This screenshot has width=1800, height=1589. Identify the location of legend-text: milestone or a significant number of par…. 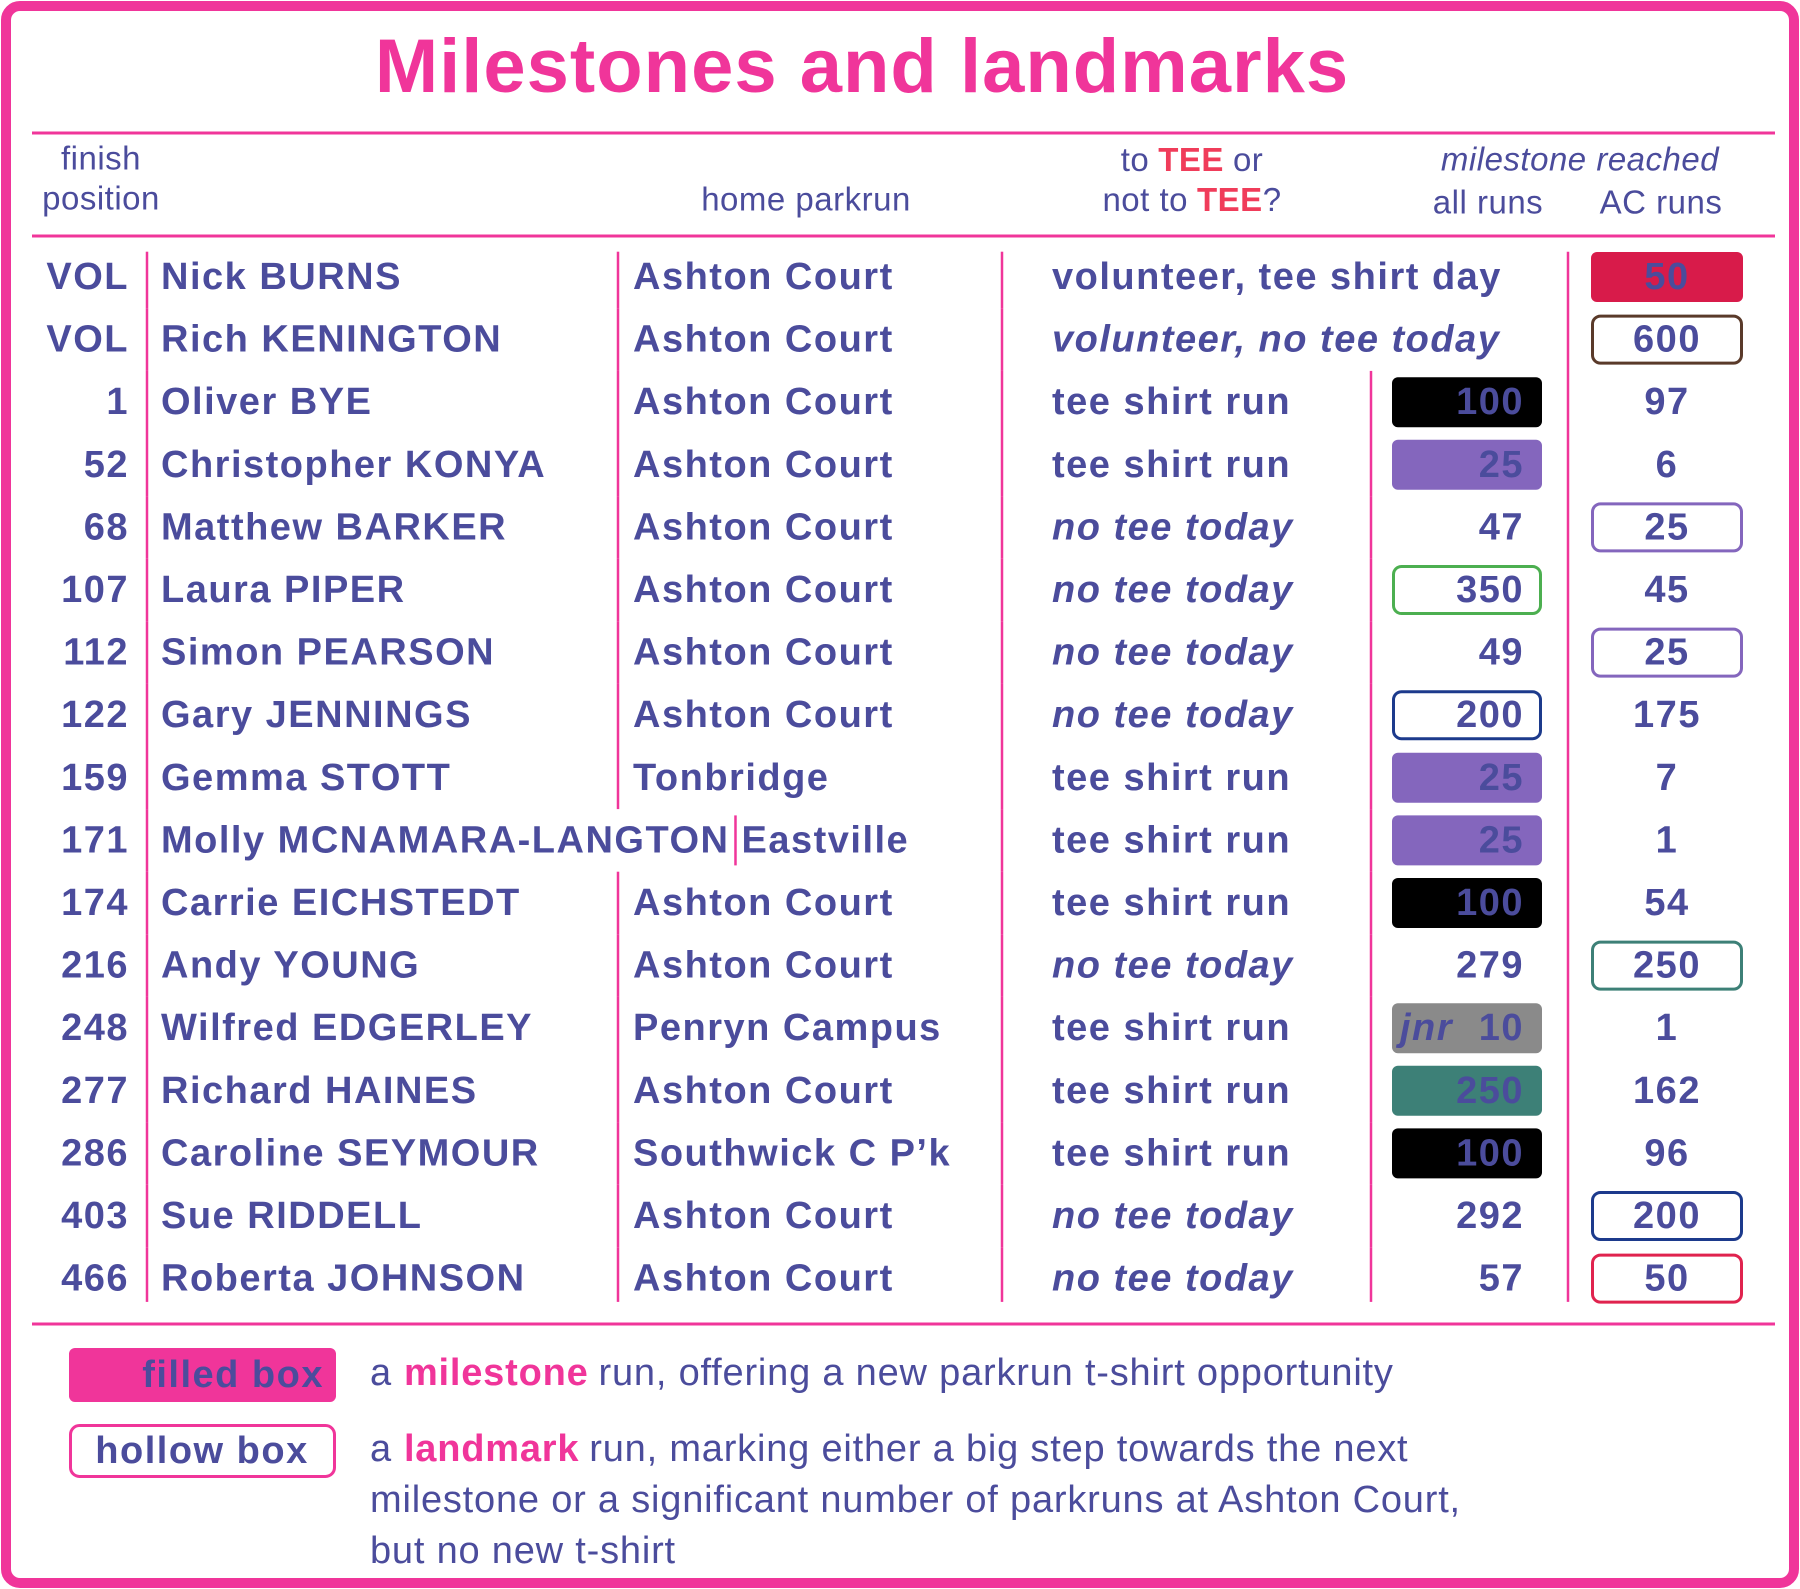
(915, 1500).